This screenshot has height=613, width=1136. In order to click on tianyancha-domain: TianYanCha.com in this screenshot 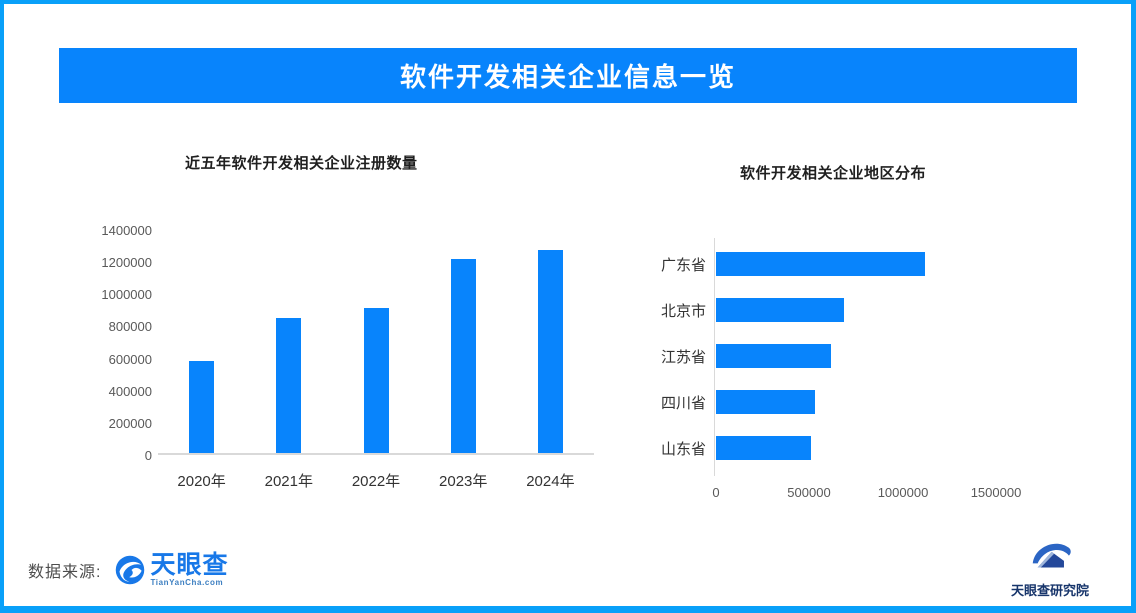, I will do `click(187, 582)`.